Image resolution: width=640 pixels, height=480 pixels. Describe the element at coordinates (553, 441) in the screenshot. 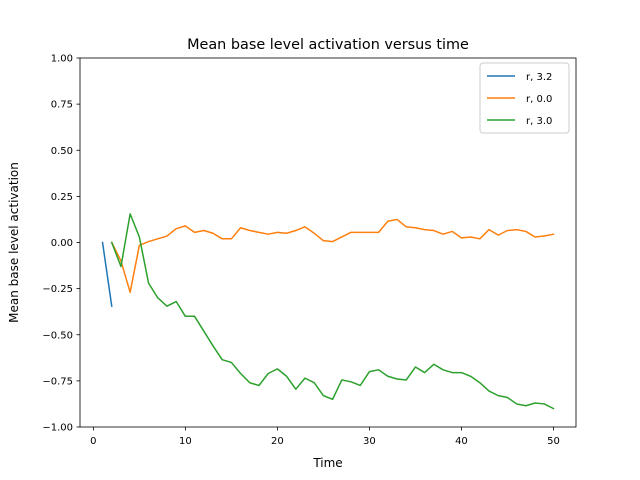

I see `x-tick-label: 50` at that location.